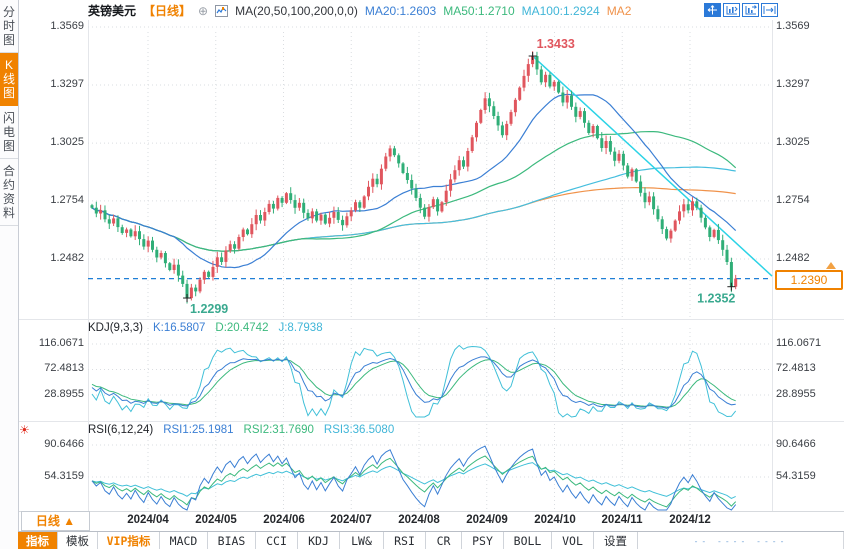  Describe the element at coordinates (573, 540) in the screenshot. I see `toolbar-item-vol: VOL` at that location.